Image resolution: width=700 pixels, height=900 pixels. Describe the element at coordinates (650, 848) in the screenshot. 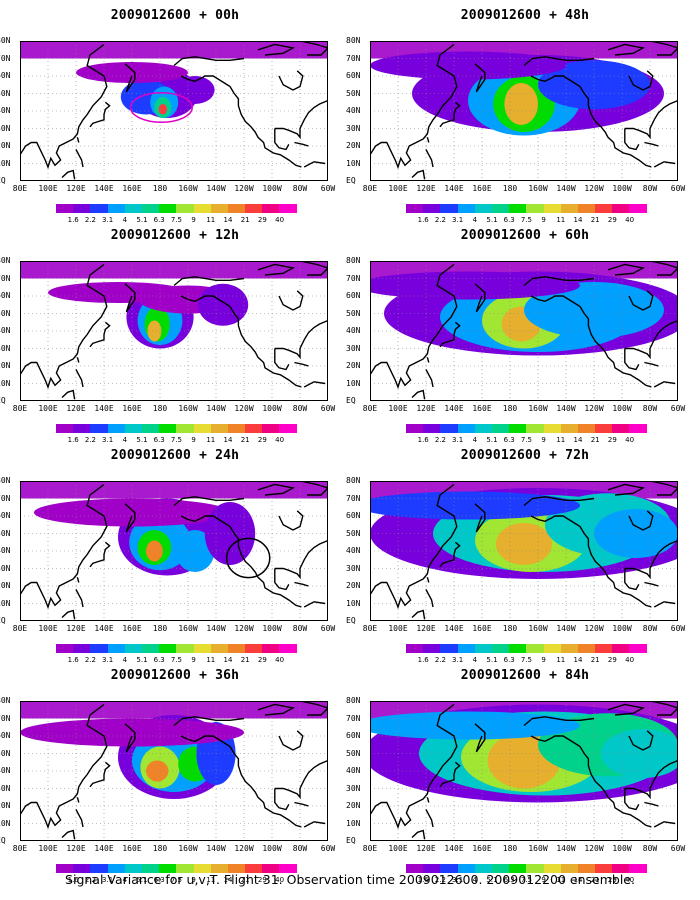

I see `longitude-tick-label: 80W` at that location.